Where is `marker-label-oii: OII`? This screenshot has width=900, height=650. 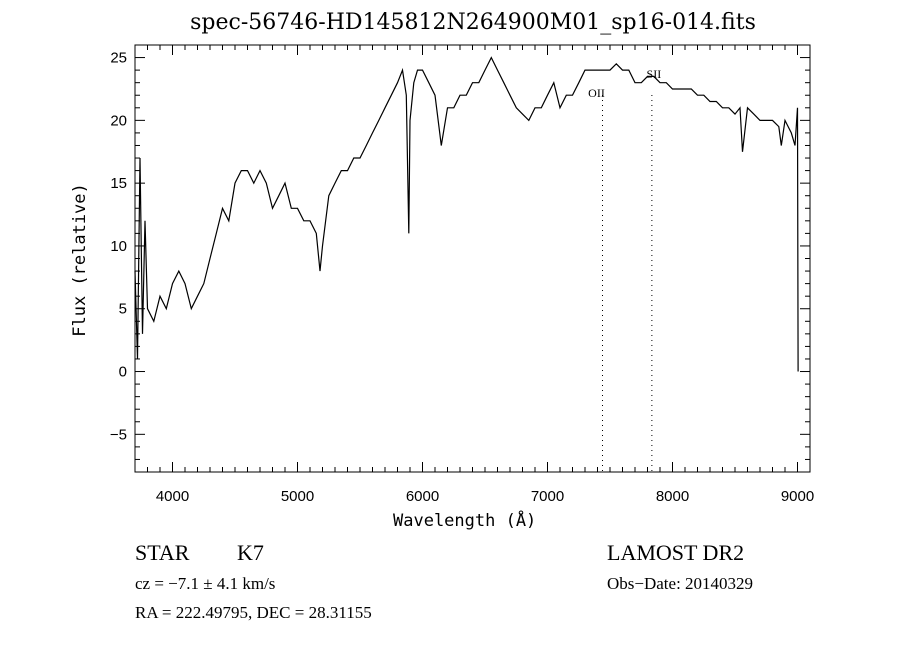 marker-label-oii: OII is located at coordinates (596, 93).